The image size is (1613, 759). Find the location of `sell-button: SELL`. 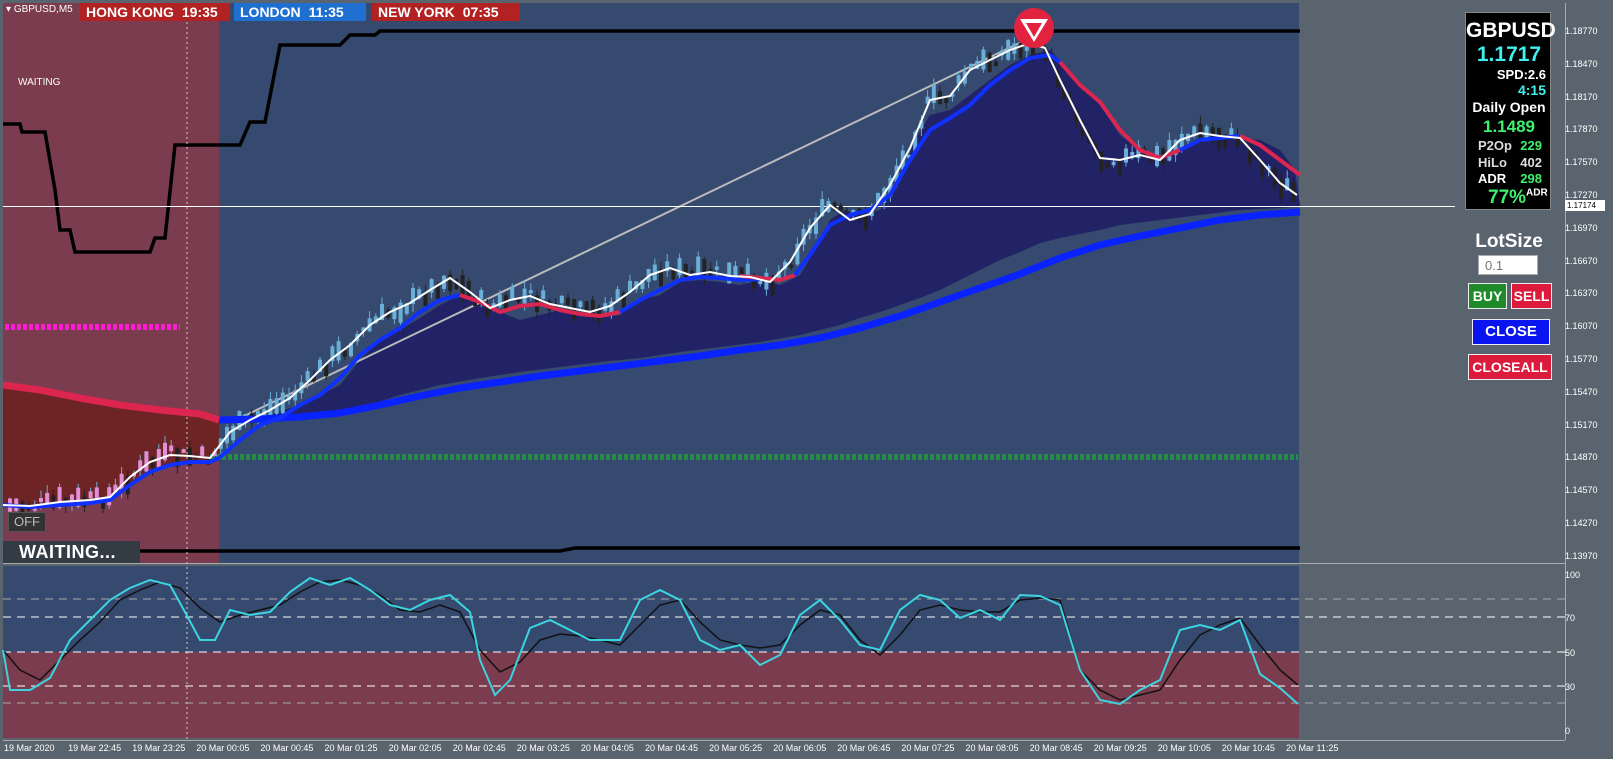

sell-button: SELL is located at coordinates (1531, 296).